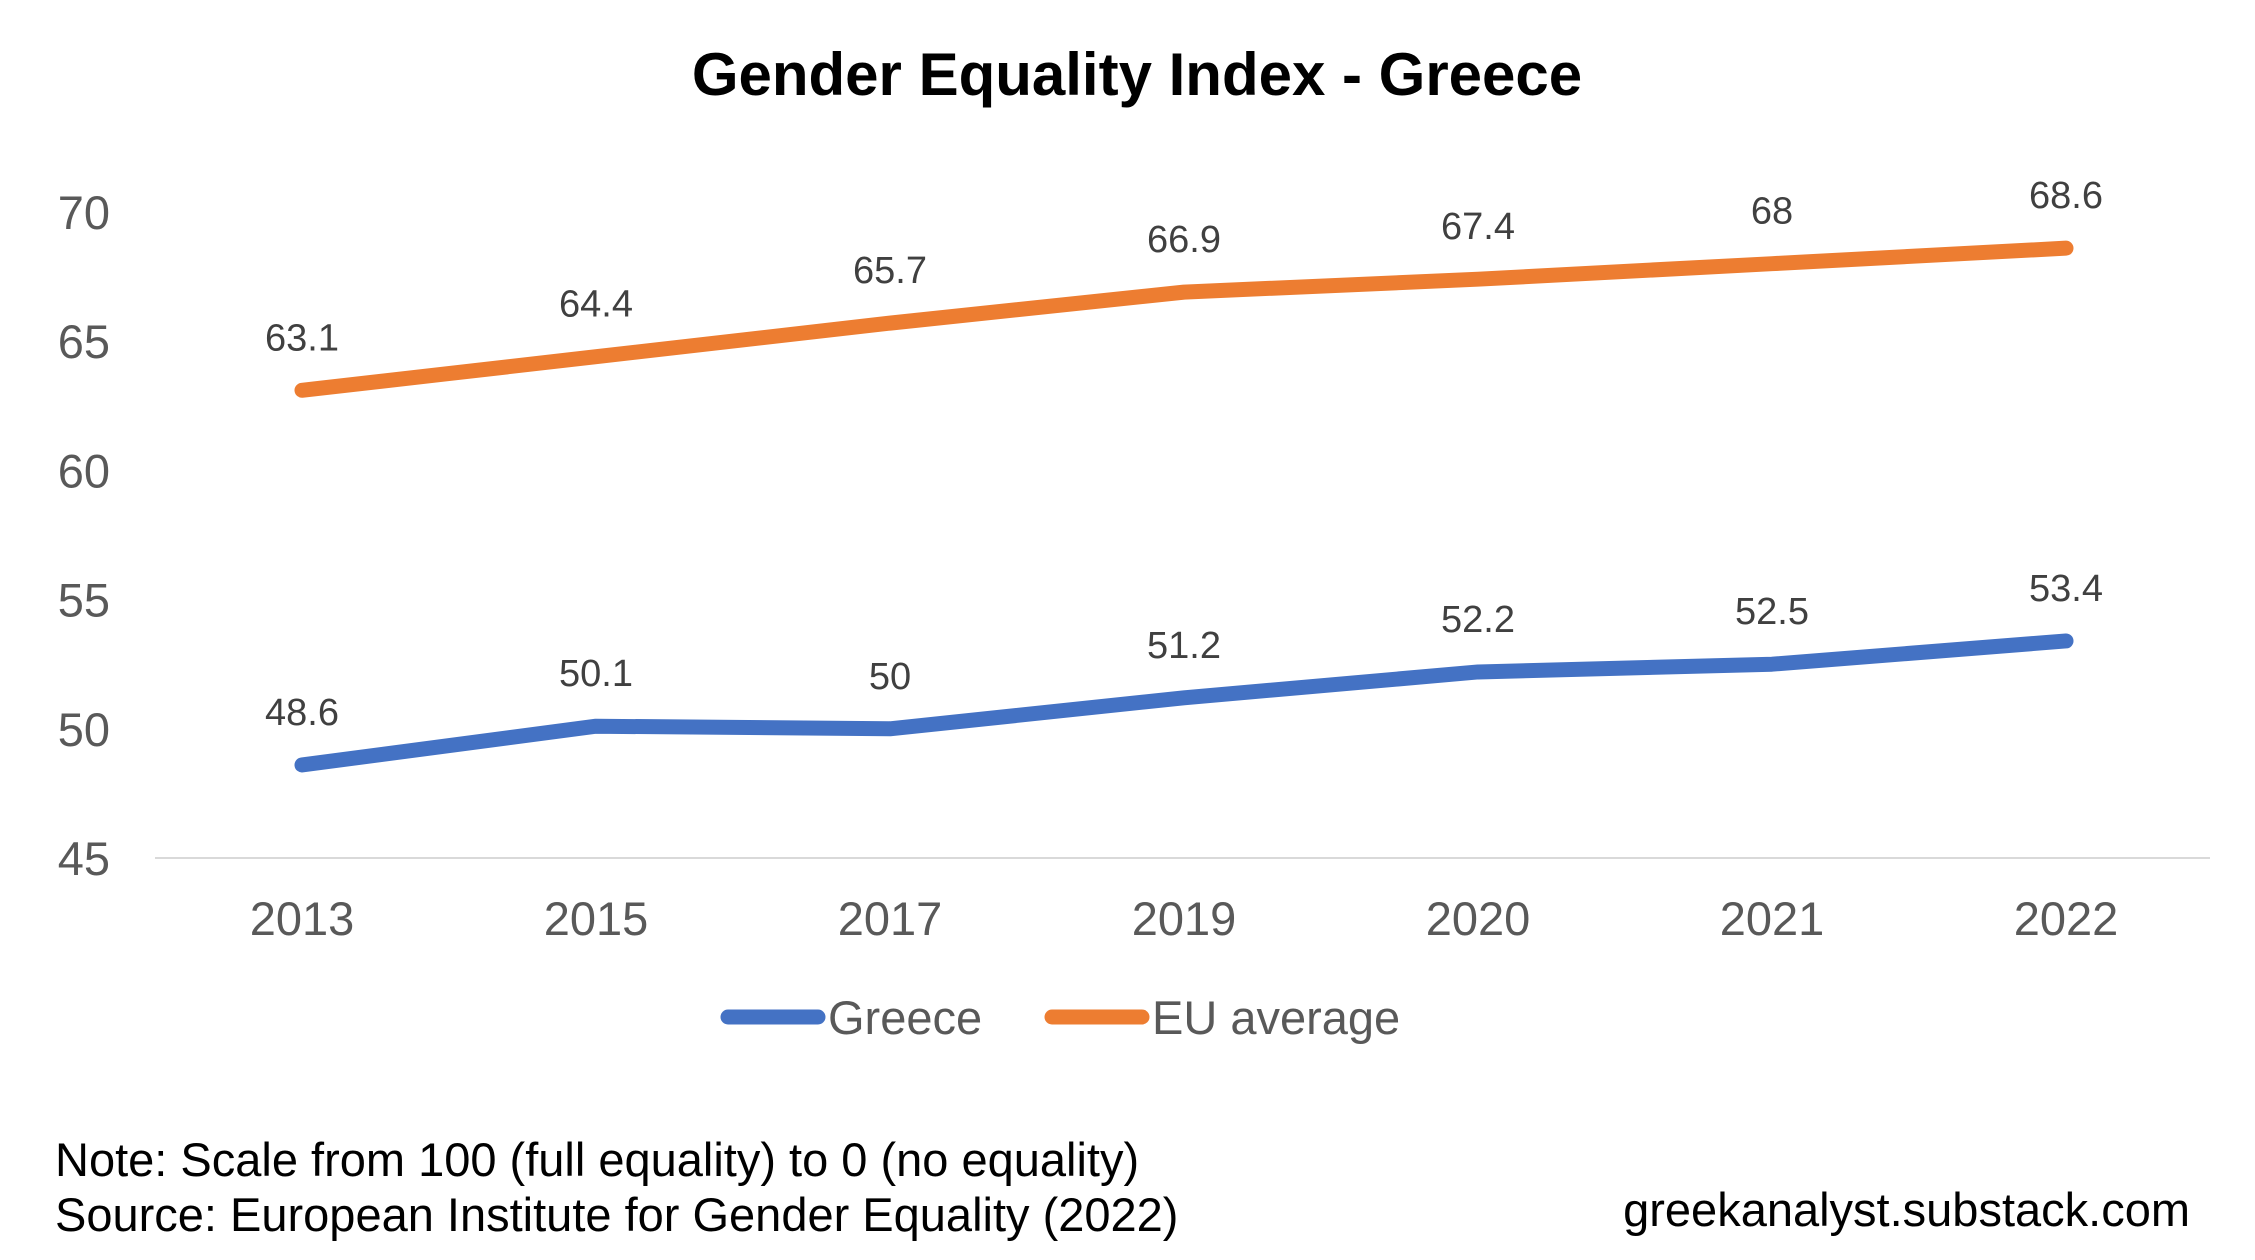 This screenshot has height=1260, width=2255. I want to click on y-tick-label: 55, so click(84, 600).